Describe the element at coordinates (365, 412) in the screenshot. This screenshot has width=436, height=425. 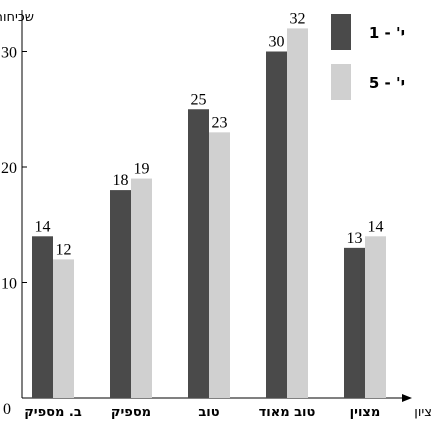
I see `category-label: מצוין` at that location.